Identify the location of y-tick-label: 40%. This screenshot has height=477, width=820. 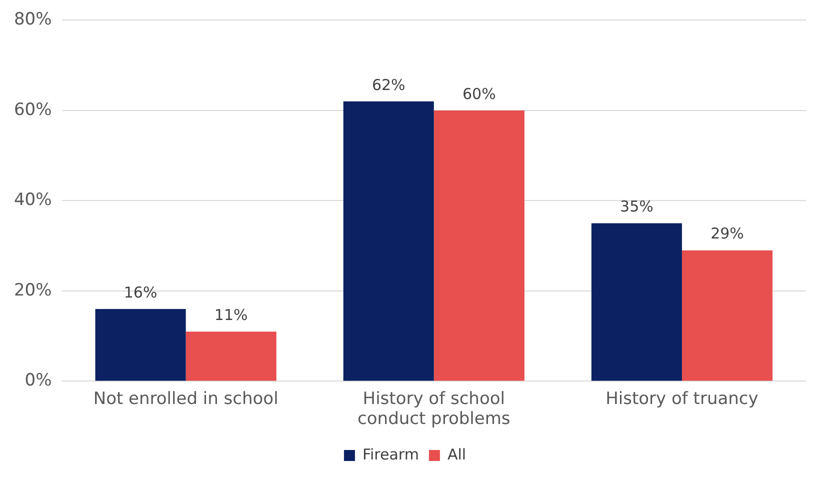
(33, 200).